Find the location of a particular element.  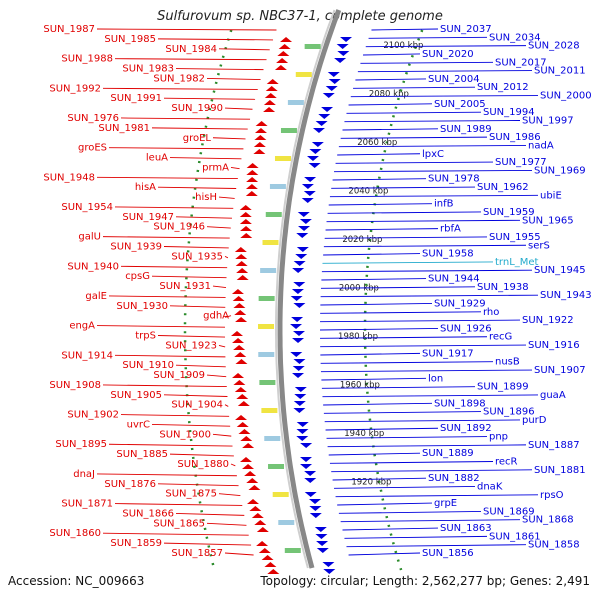

gene-label: SUN_1926 is located at coordinates (466, 328).